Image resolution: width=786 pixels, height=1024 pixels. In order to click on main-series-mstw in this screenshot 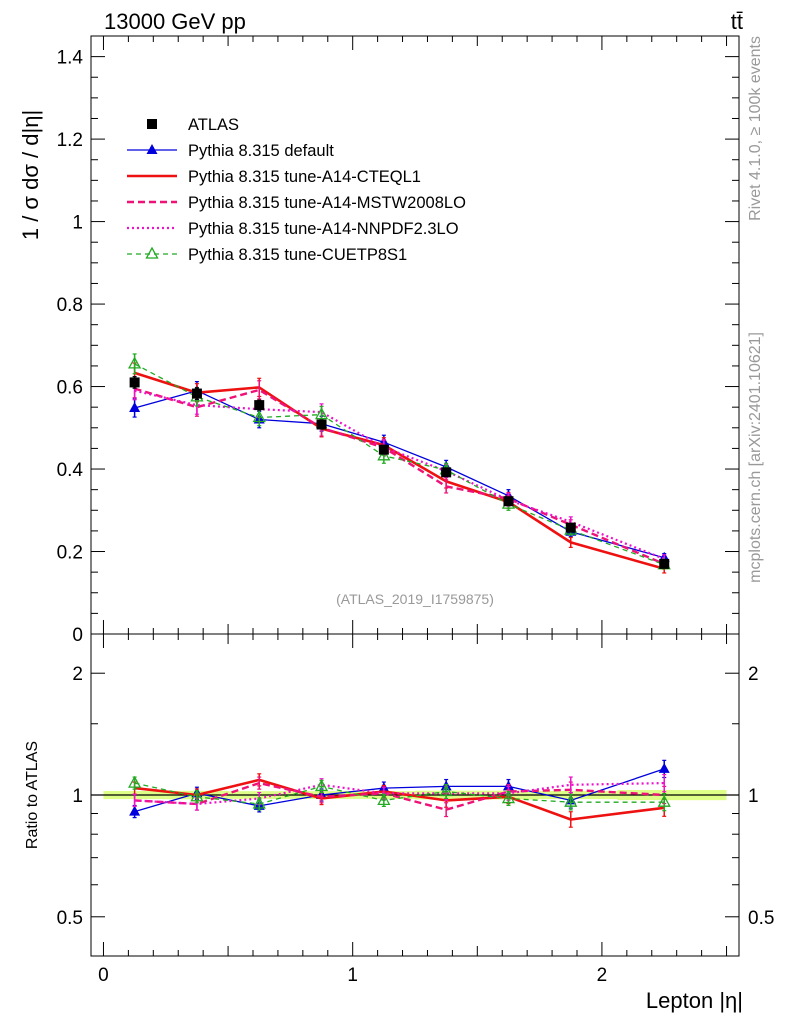, I will do `click(399, 473)`.